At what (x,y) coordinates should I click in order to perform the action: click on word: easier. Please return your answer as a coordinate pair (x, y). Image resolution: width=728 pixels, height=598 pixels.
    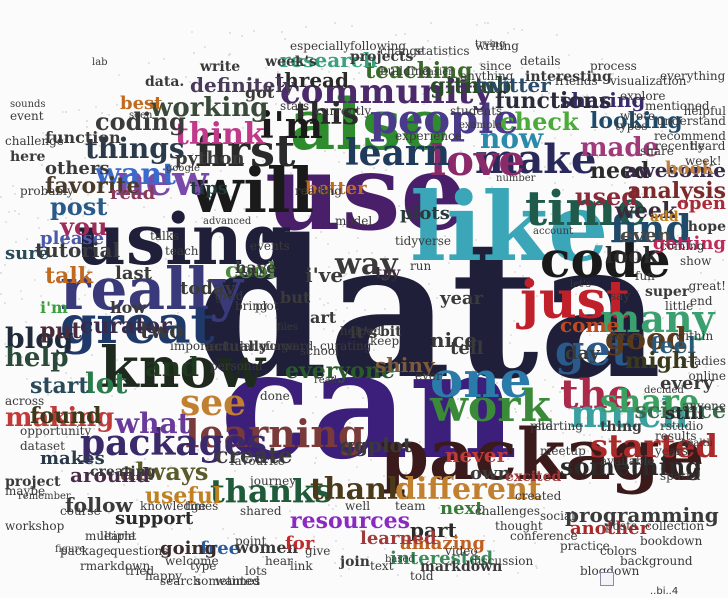
    Looking at the image, I should click on (437, 72).